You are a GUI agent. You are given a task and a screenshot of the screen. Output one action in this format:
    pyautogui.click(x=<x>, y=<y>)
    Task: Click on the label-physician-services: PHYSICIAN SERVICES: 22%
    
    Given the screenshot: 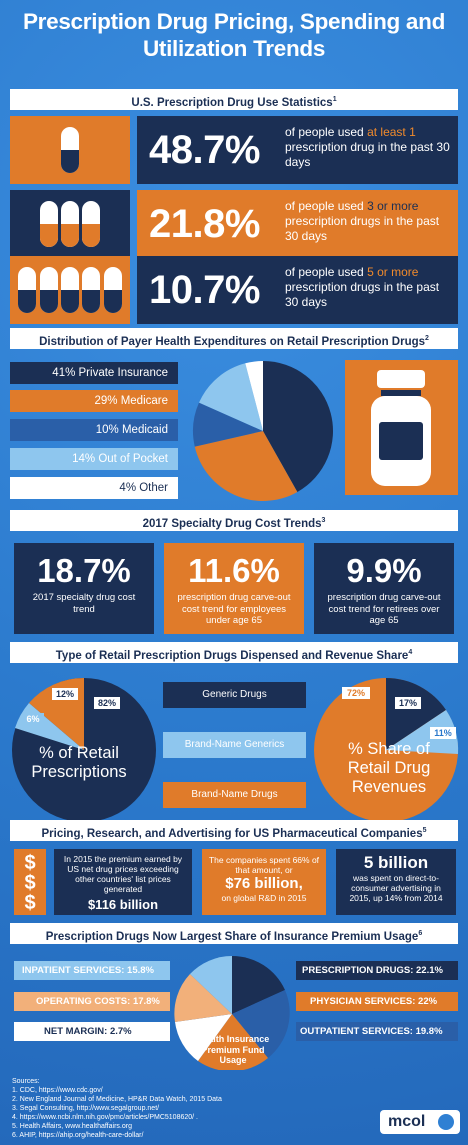 What is the action you would take?
    pyautogui.click(x=377, y=1001)
    